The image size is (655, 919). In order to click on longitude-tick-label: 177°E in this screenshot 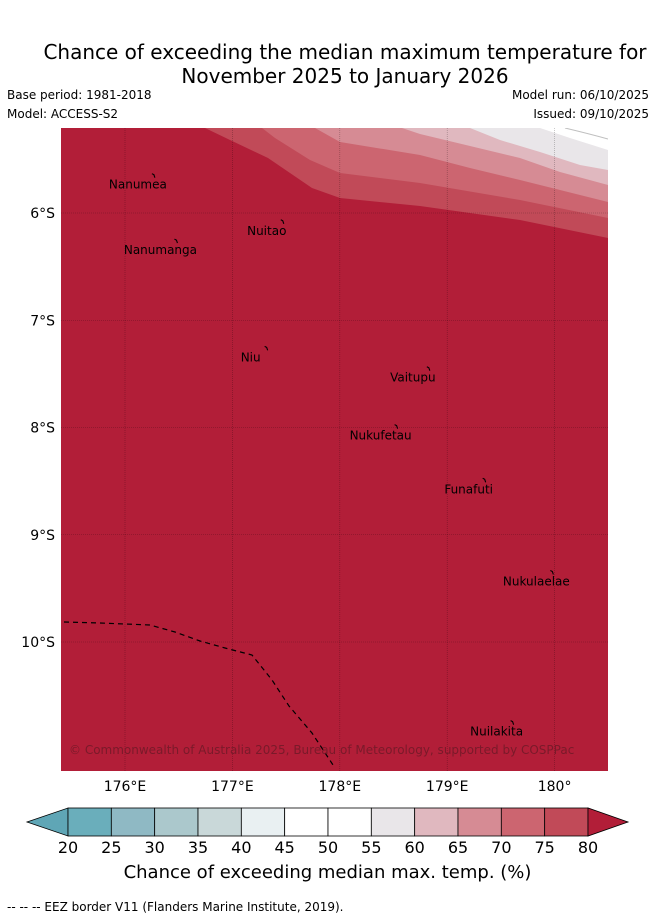, I will do `click(232, 787)`.